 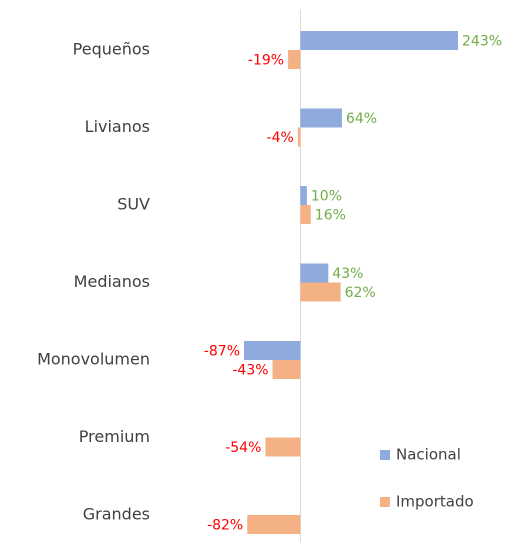 I want to click on value-label: 16%, so click(x=330, y=216).